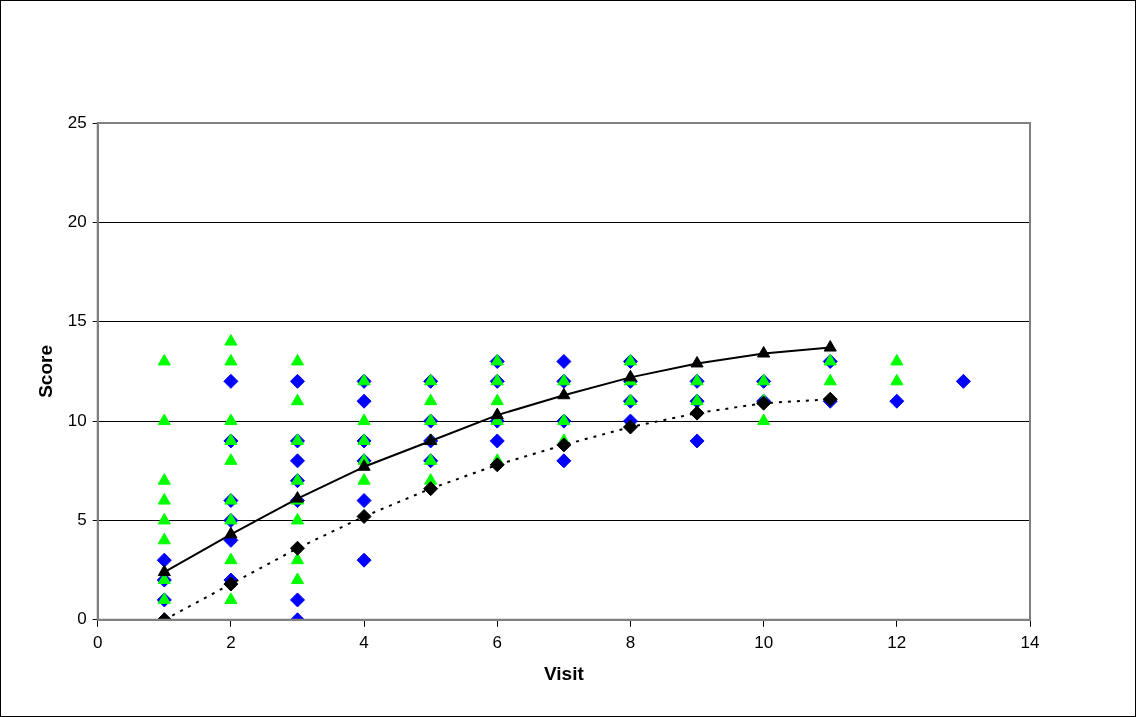  Describe the element at coordinates (77, 420) in the screenshot. I see `y-tick-label: 10` at that location.